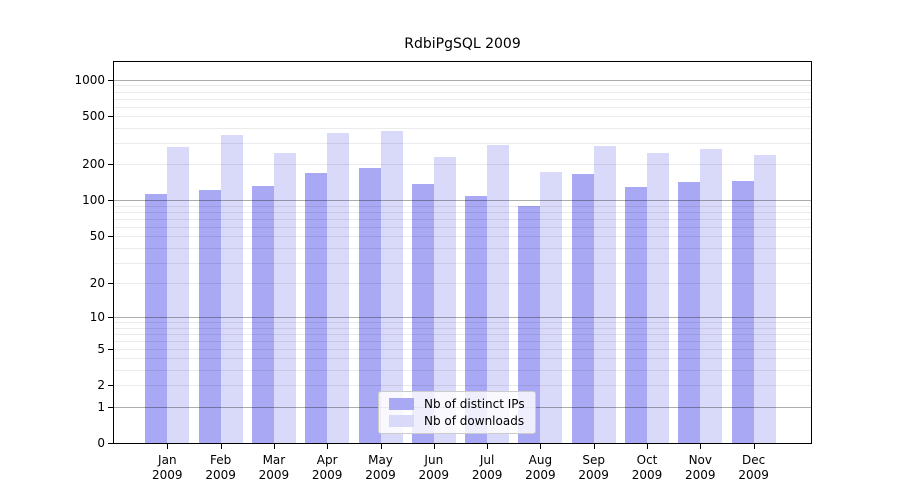  Describe the element at coordinates (284, 298) in the screenshot. I see `bar-downloads-mar` at that location.